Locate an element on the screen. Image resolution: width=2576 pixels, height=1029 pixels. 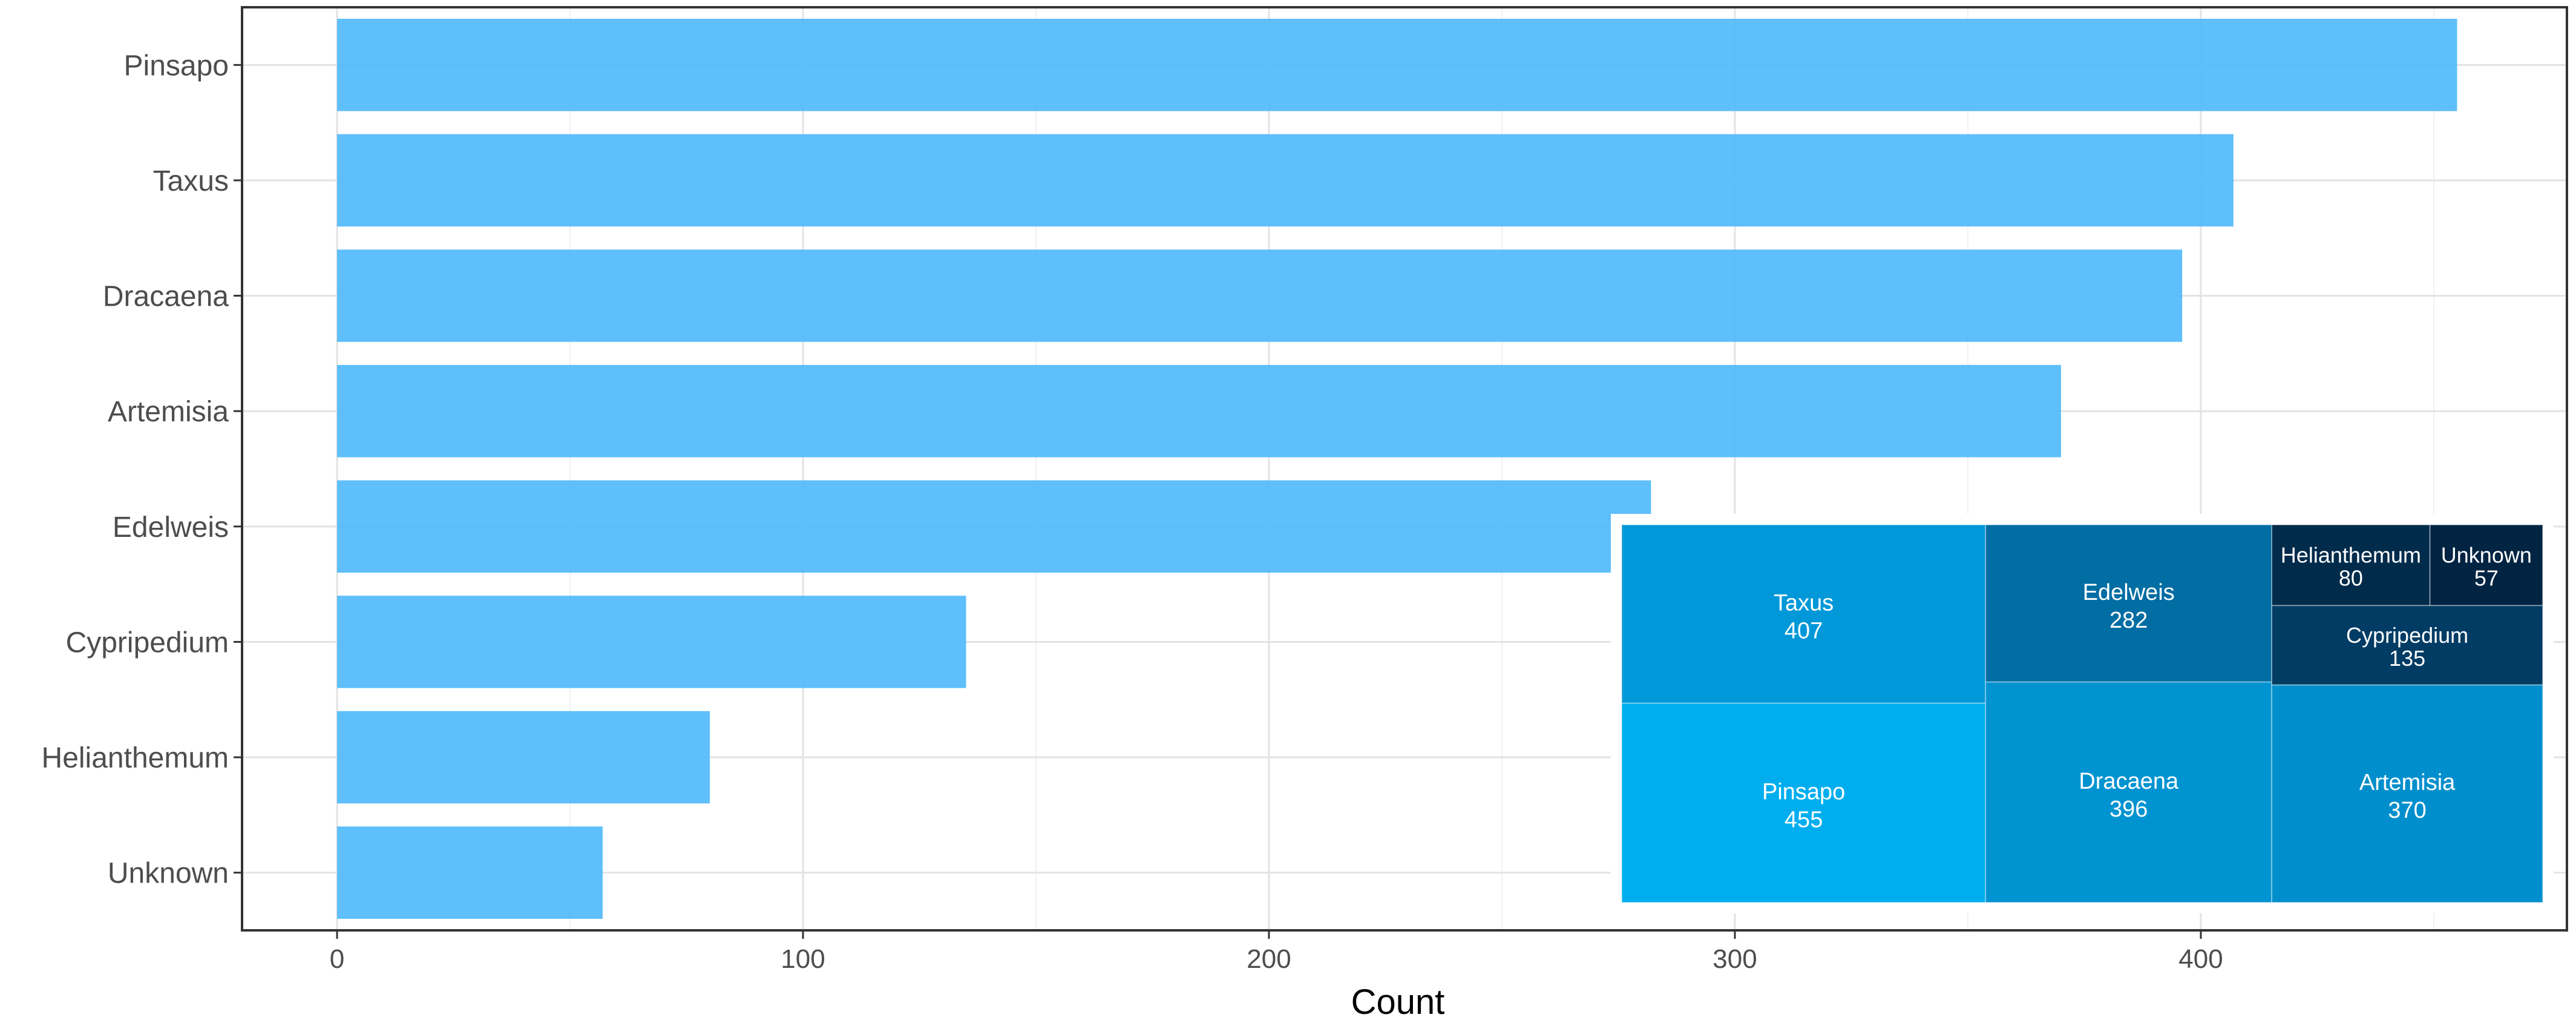
bar-pinsapo is located at coordinates (1397, 65).